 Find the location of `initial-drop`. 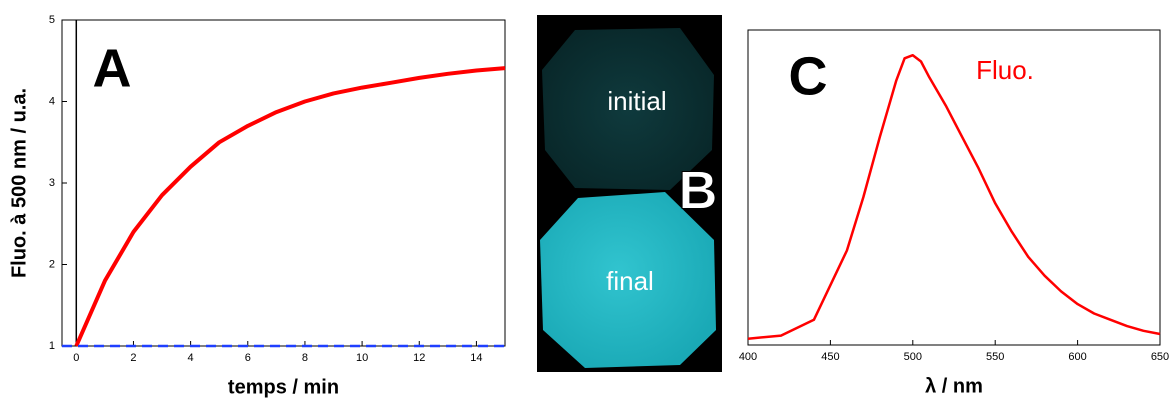

initial-drop is located at coordinates (628, 109).